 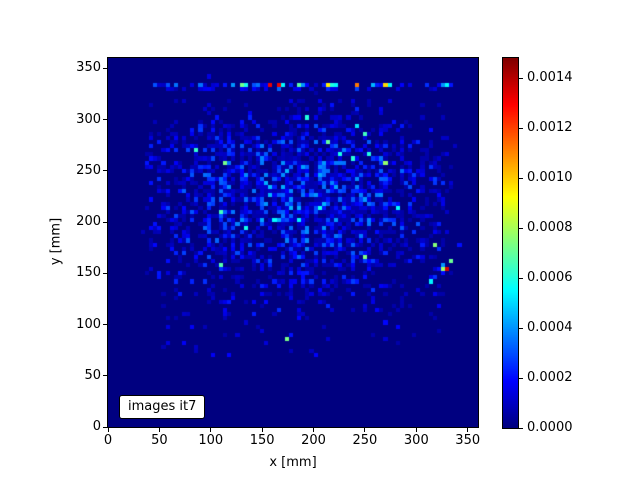 What do you see at coordinates (56, 241) in the screenshot?
I see `y-axis-label: y [mm]` at bounding box center [56, 241].